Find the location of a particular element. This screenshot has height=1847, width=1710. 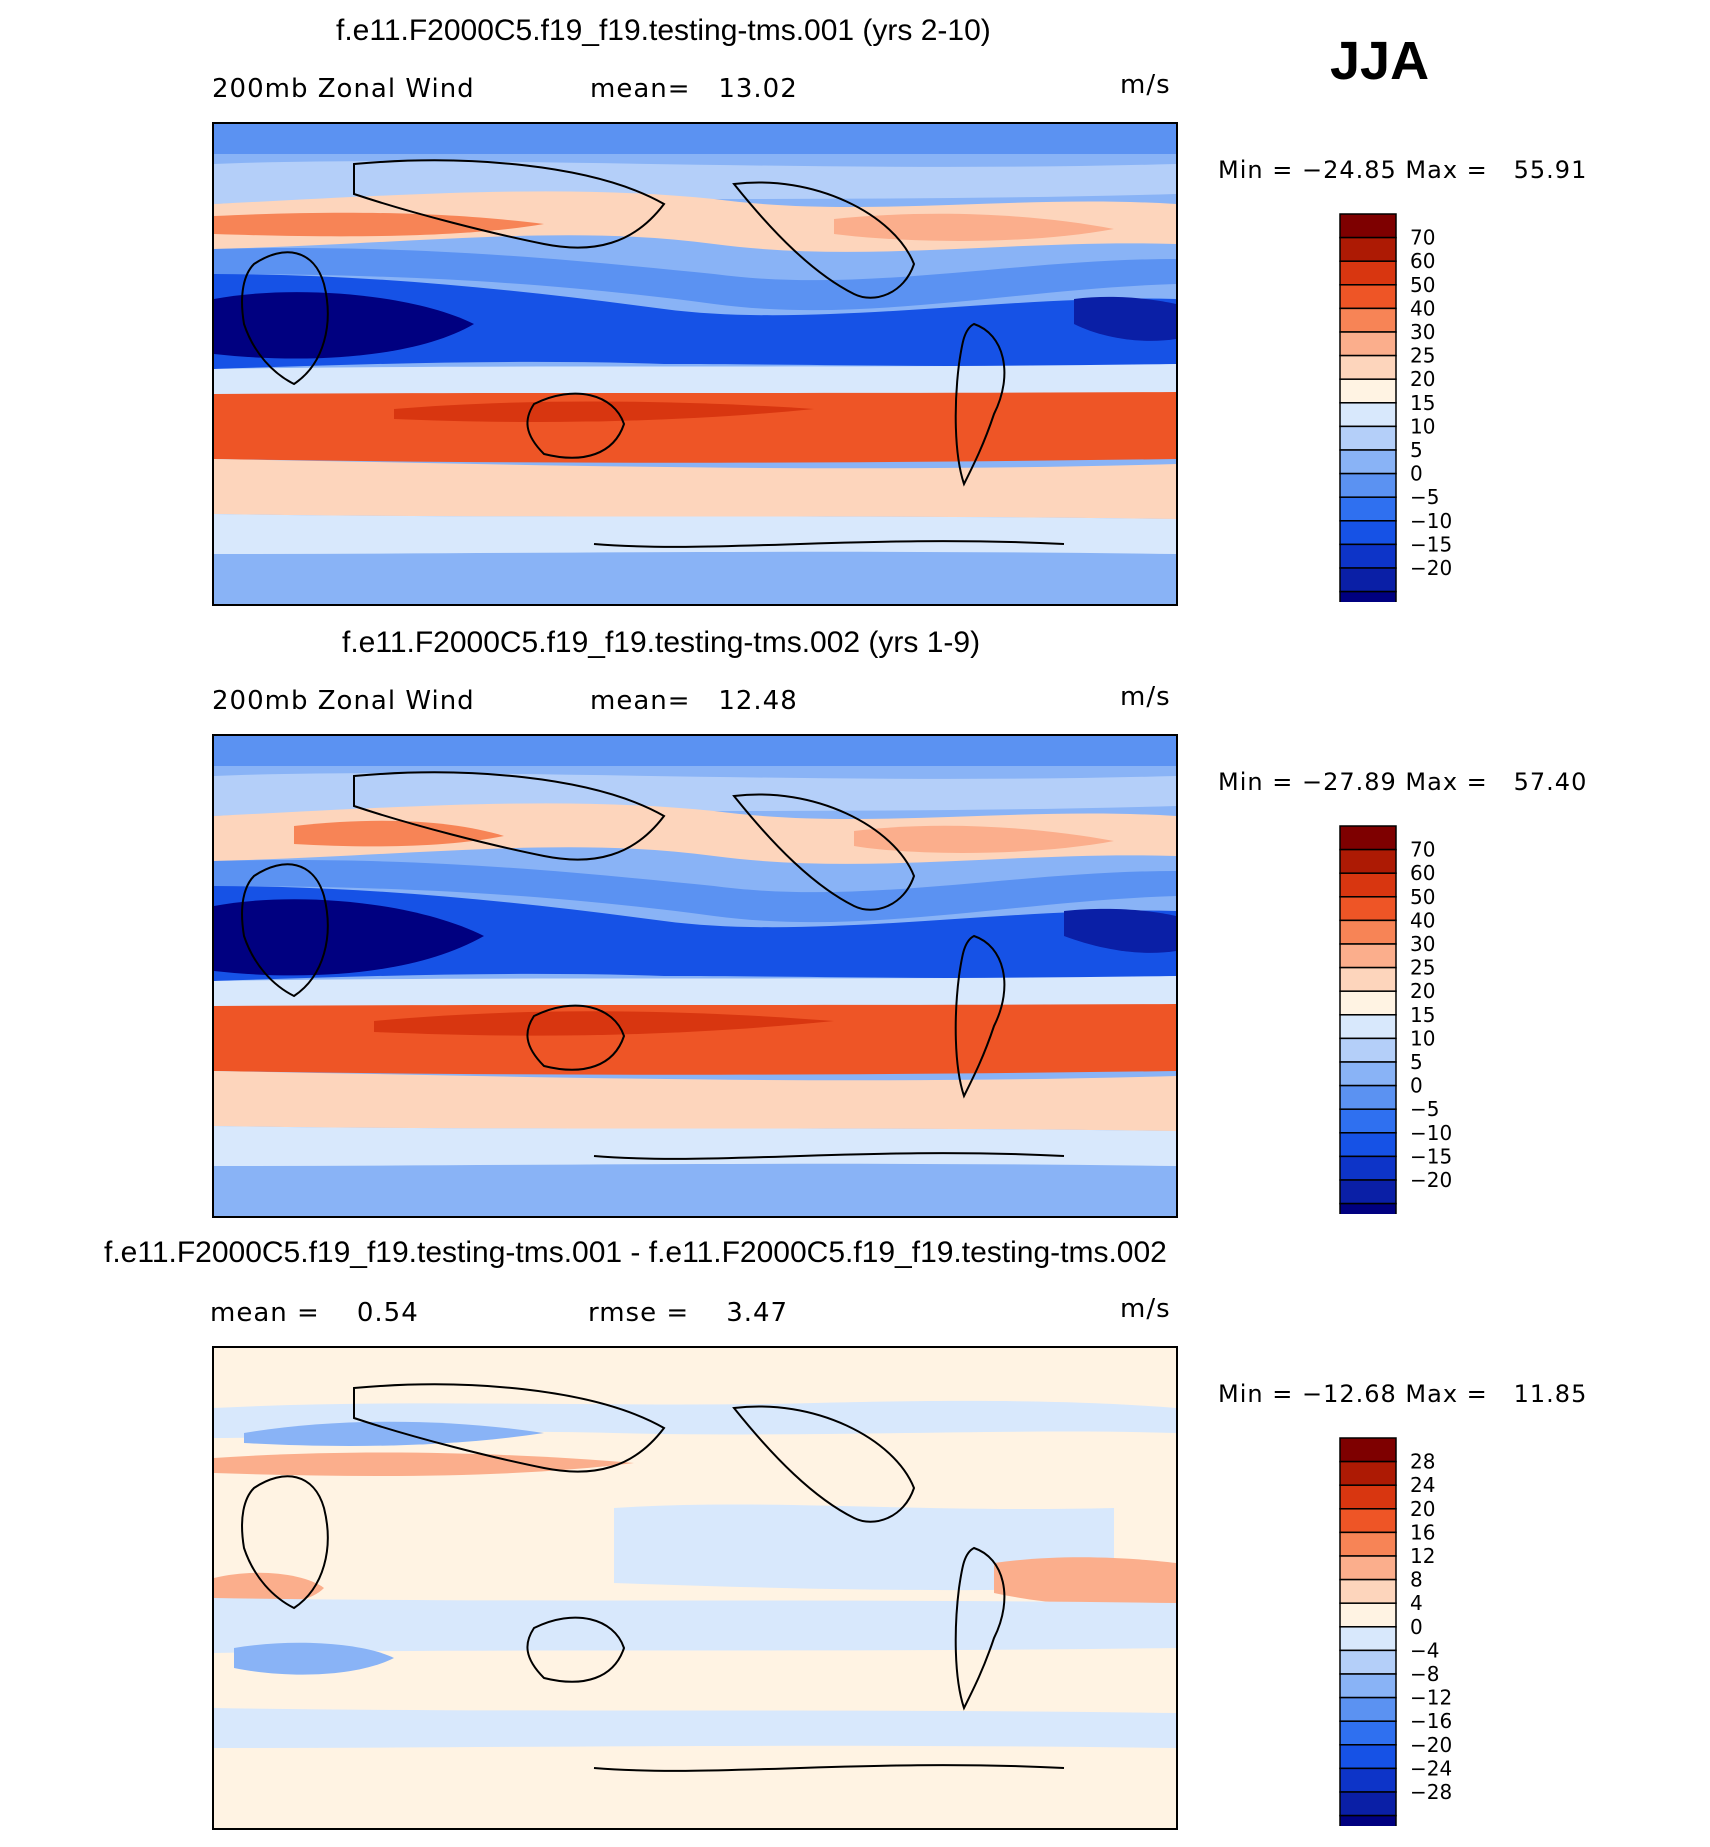

diff-band-equatorial is located at coordinates (695, 1625).